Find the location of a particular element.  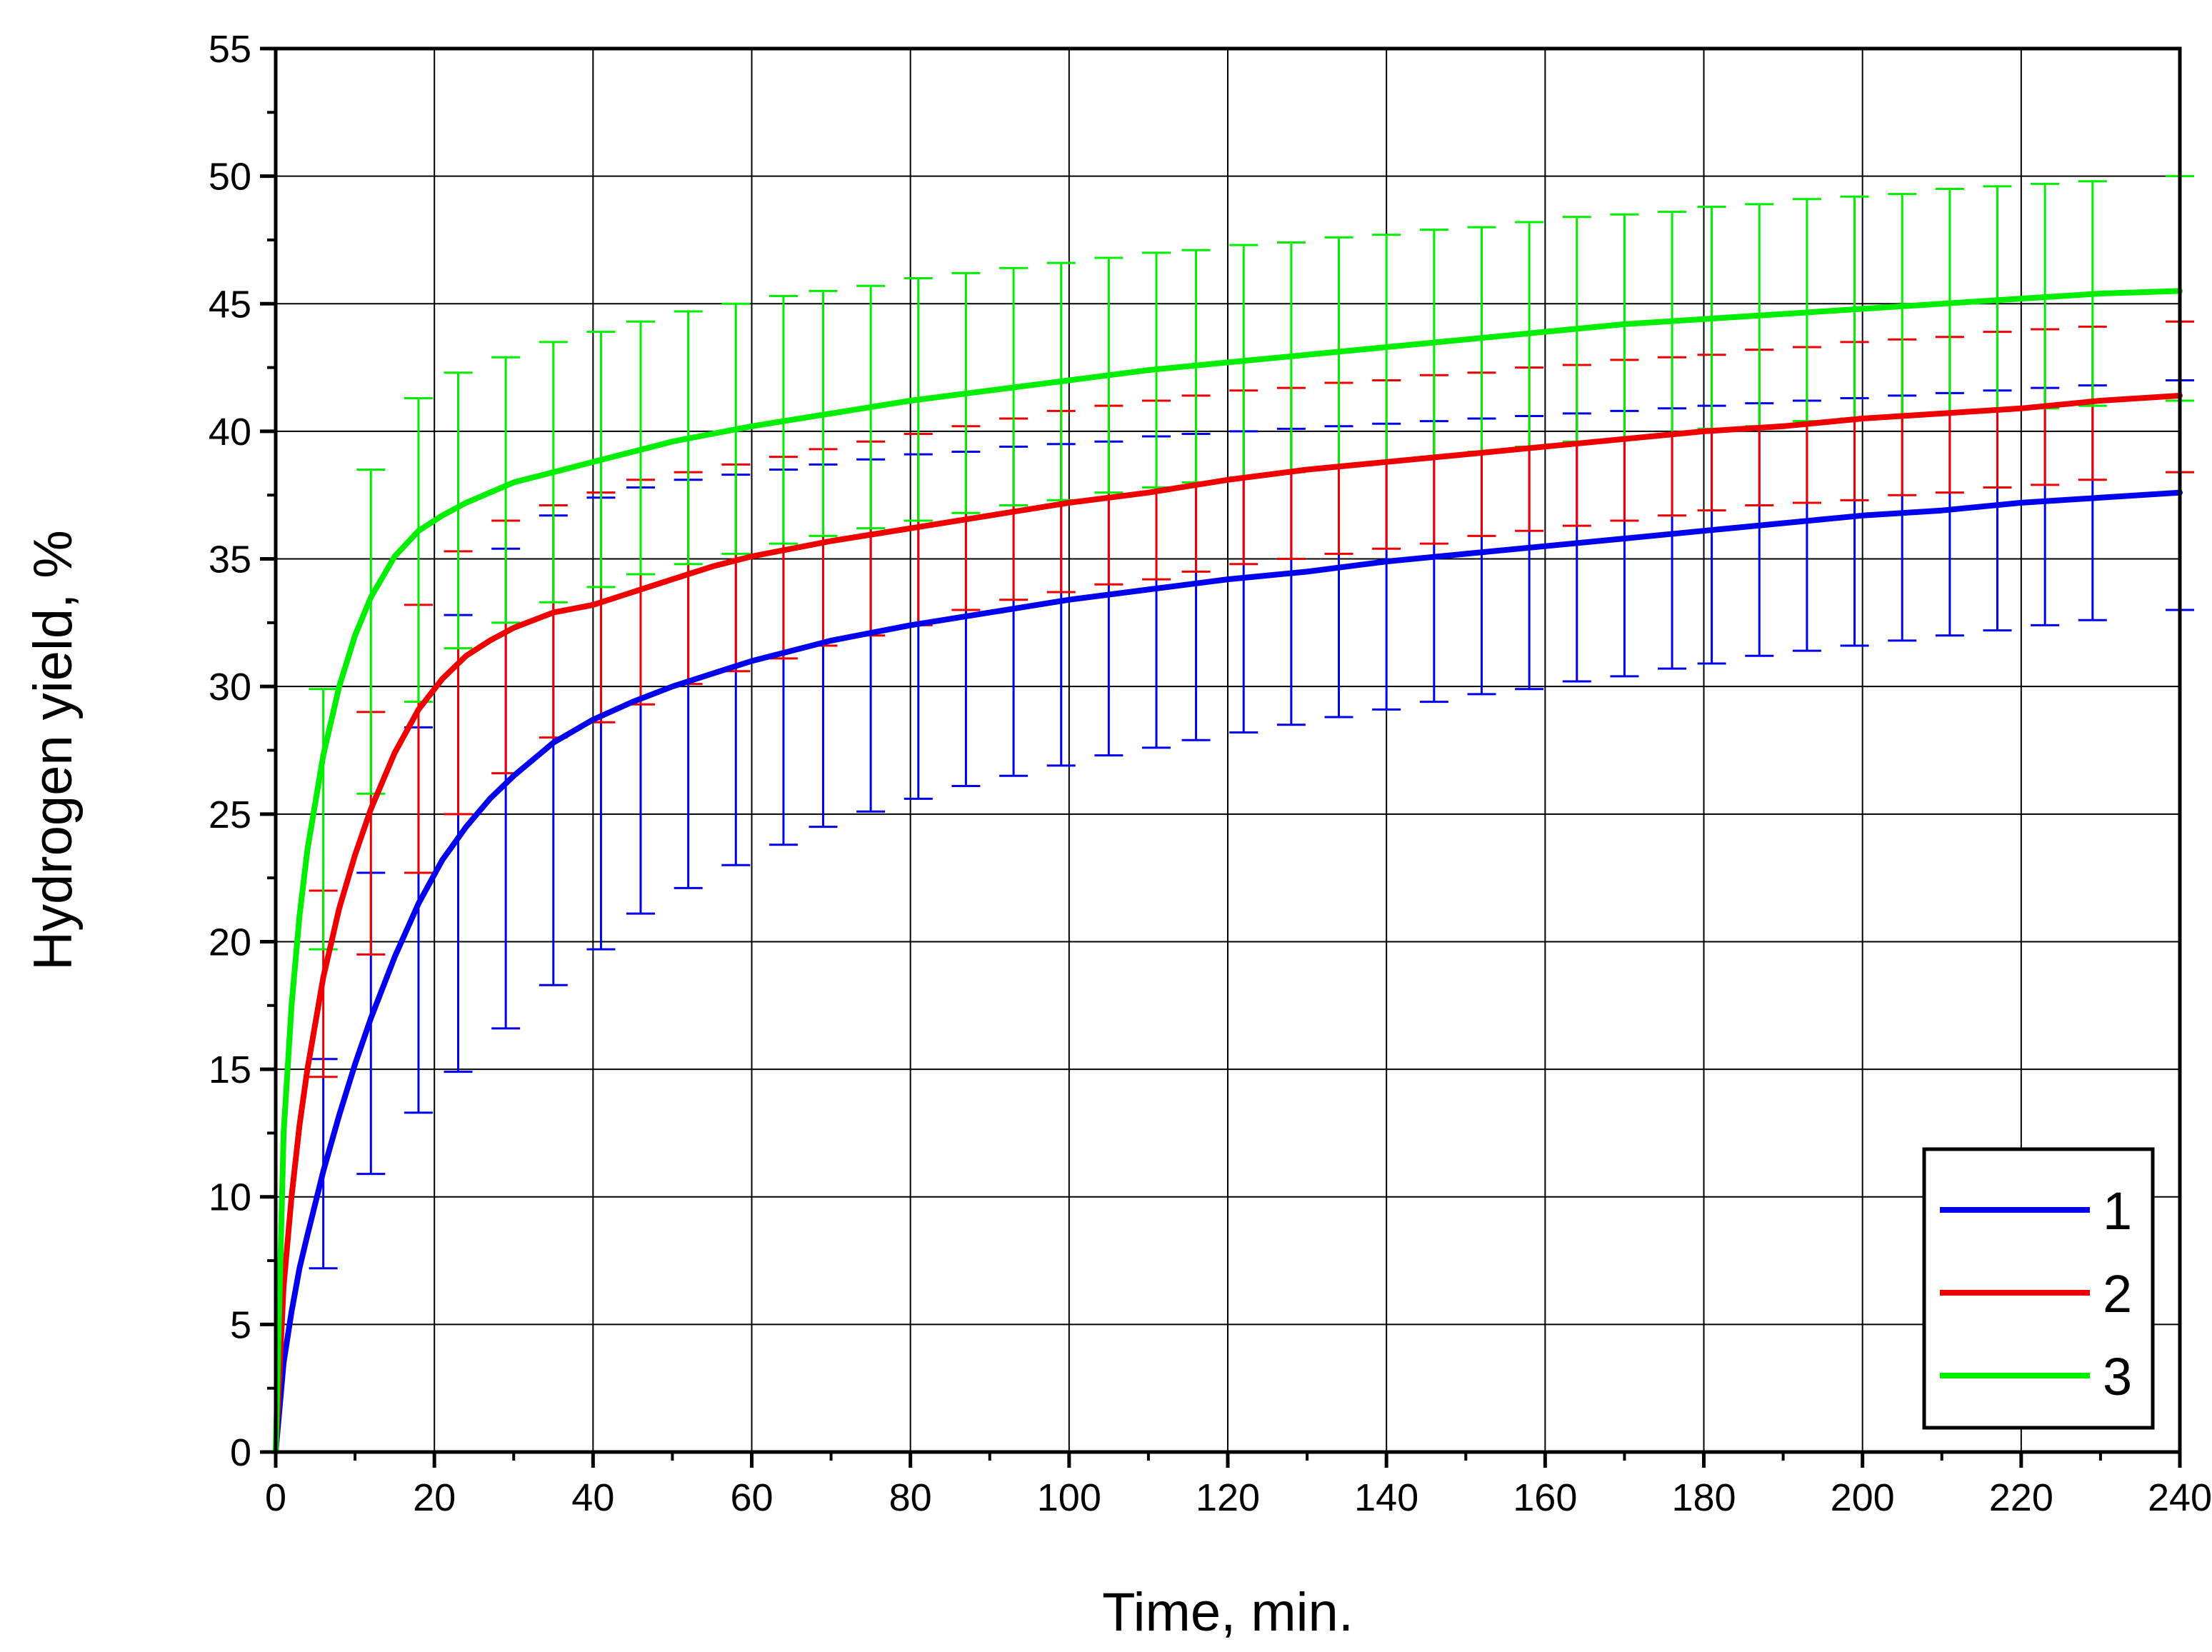

y-tick-labels: 0 5 10 15 20 25 30 35 40 45 50 55 is located at coordinates (230, 751).